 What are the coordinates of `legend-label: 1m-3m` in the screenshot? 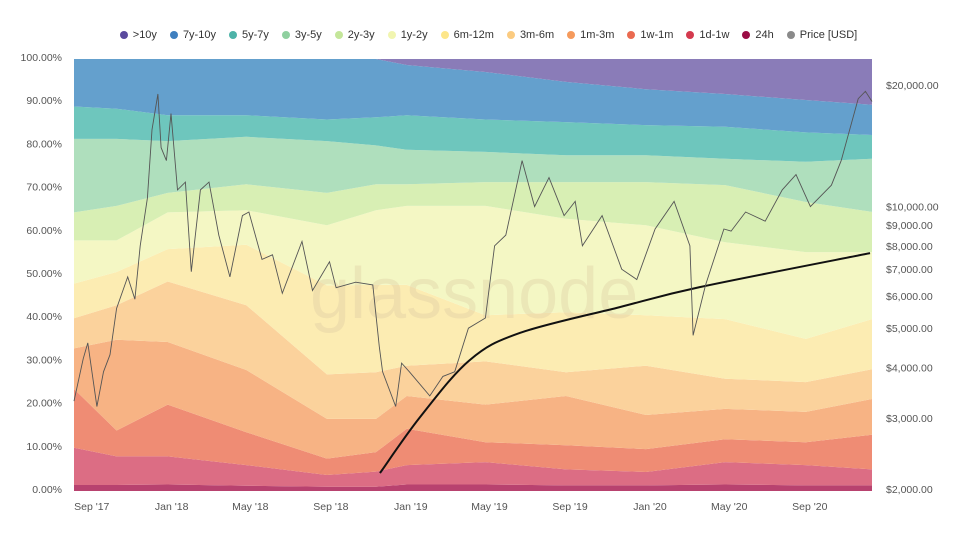 It's located at (597, 35).